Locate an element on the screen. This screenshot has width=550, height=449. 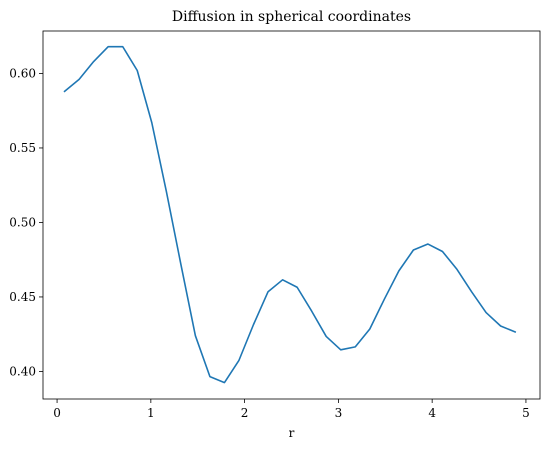
y-tick-label: 0.40 is located at coordinates (22, 371).